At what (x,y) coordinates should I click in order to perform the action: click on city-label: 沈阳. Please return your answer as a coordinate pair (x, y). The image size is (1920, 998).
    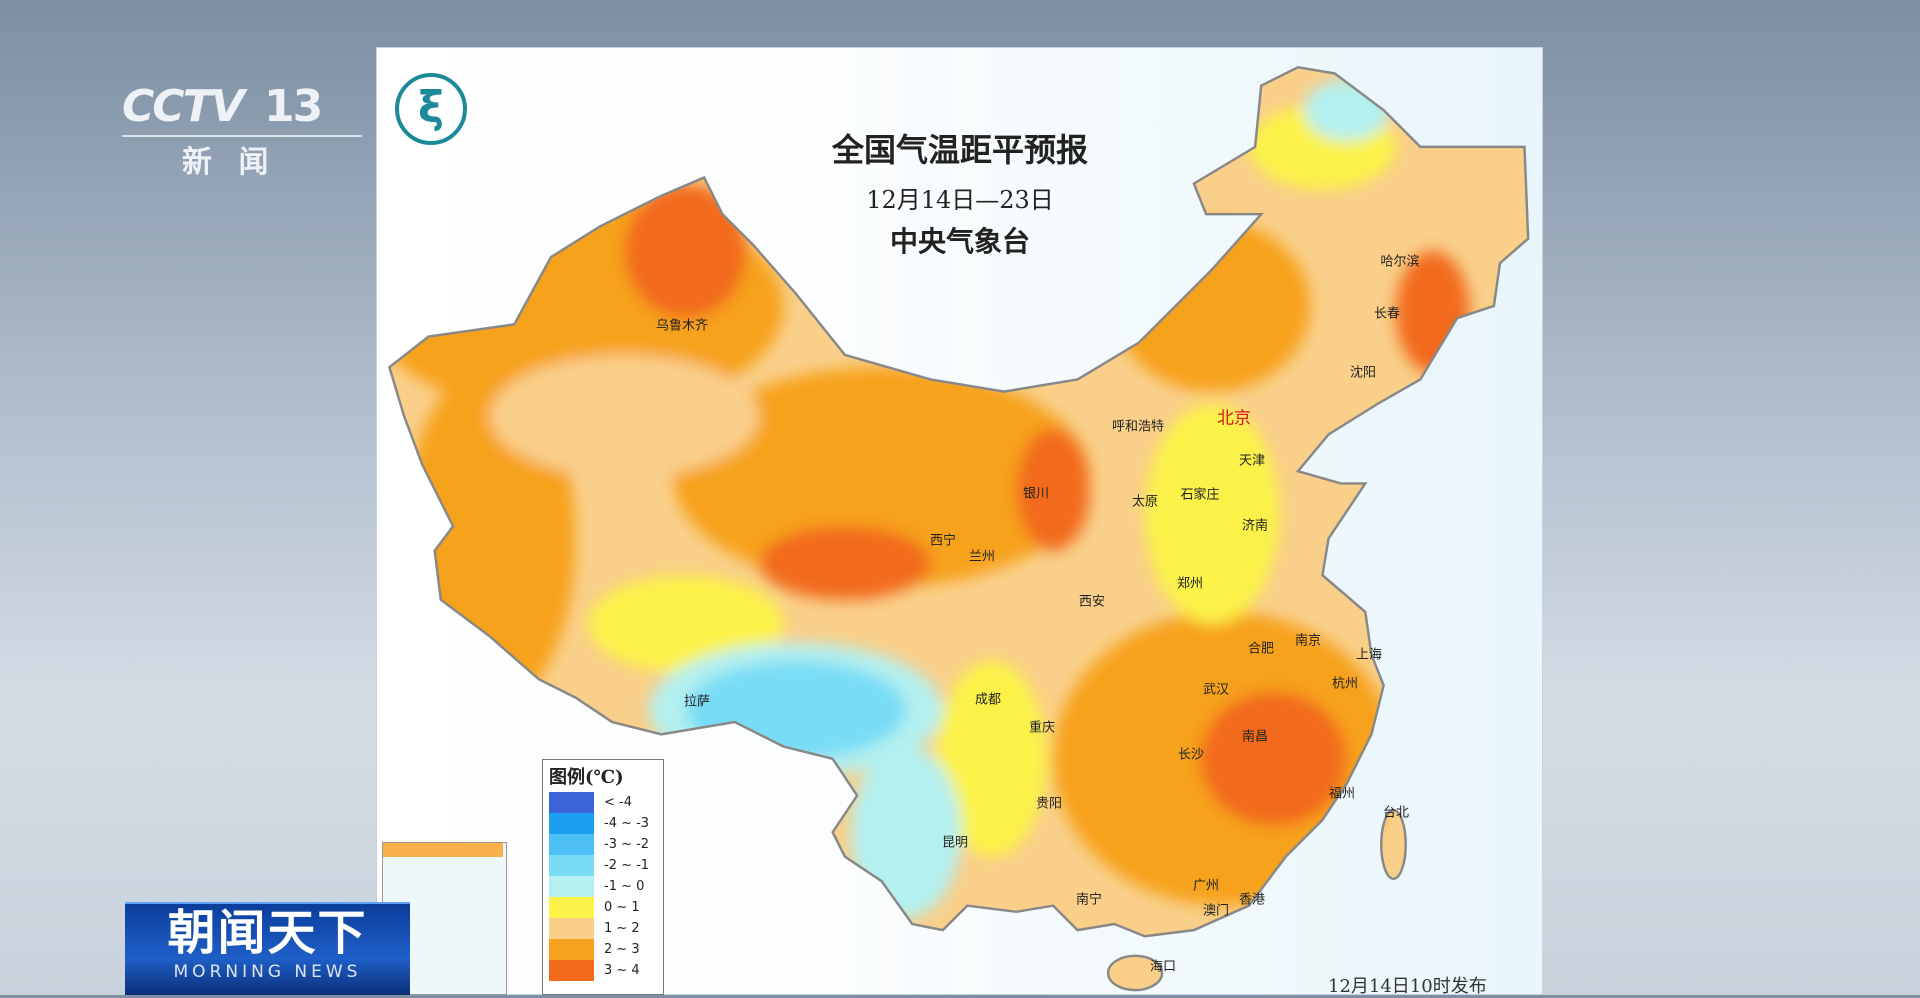
    Looking at the image, I should click on (1363, 373).